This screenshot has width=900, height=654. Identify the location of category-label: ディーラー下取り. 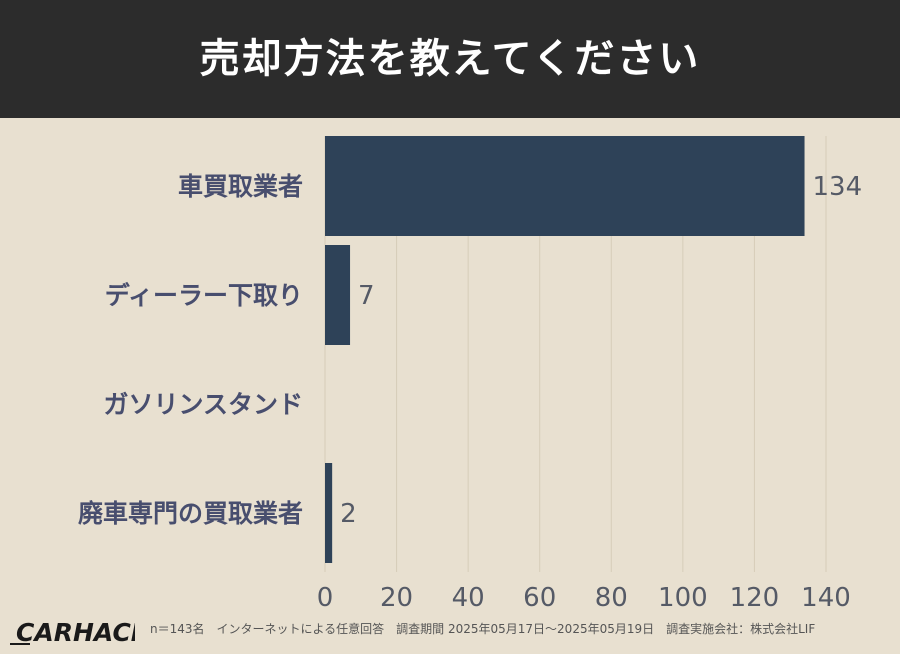
(204, 295).